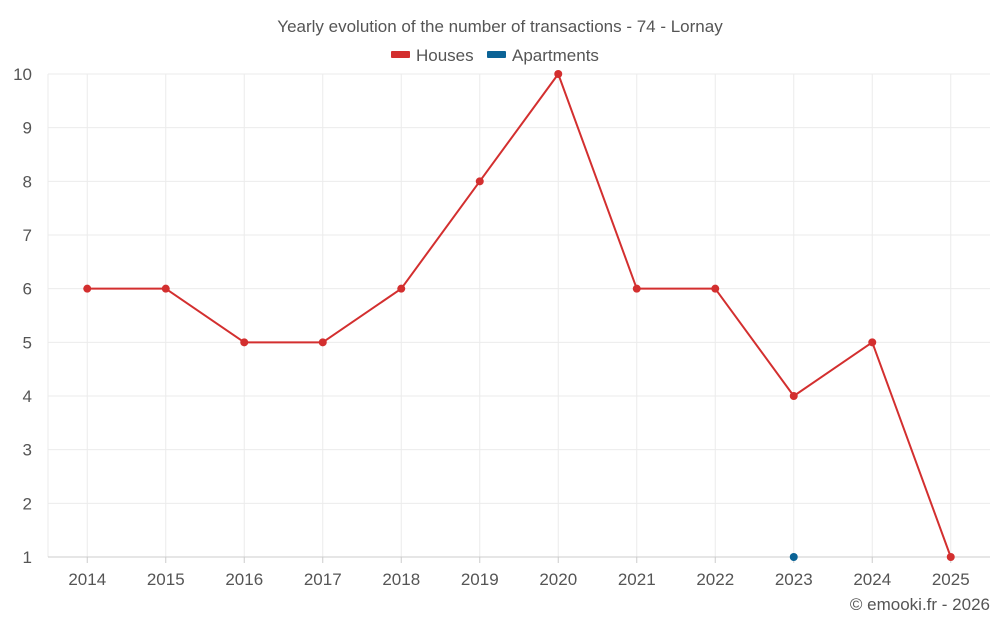  I want to click on y-tick-label: 7, so click(27, 235).